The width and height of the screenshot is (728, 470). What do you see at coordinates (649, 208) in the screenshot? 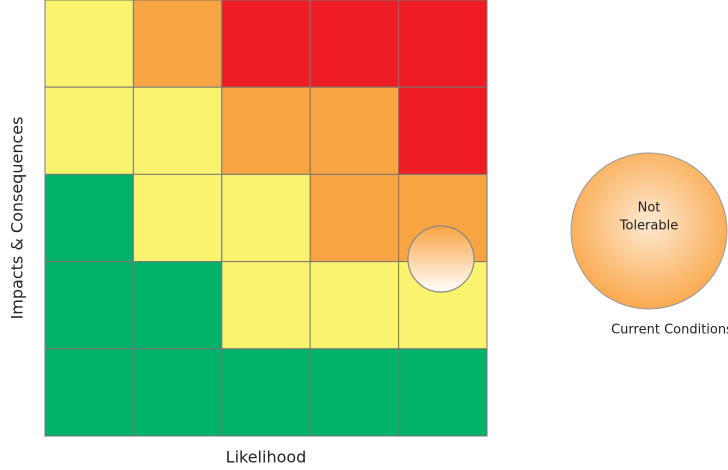
I see `legend-label: Not` at bounding box center [649, 208].